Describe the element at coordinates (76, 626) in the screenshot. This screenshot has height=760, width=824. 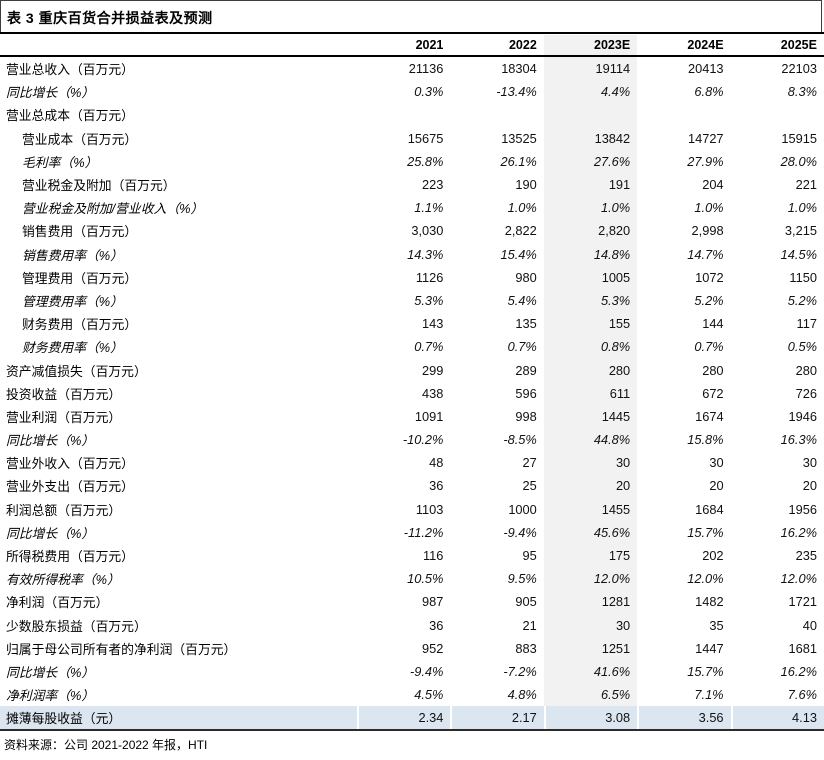
I see `row-label: 少数股东损益（百万元）` at that location.